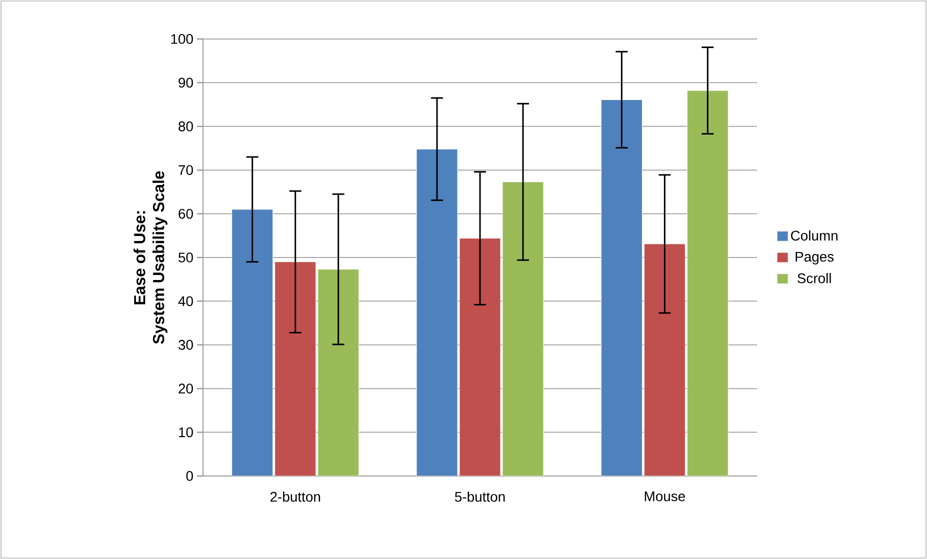 Image resolution: width=927 pixels, height=559 pixels. Describe the element at coordinates (664, 497) in the screenshot. I see `x-tick-label: Mouse` at that location.